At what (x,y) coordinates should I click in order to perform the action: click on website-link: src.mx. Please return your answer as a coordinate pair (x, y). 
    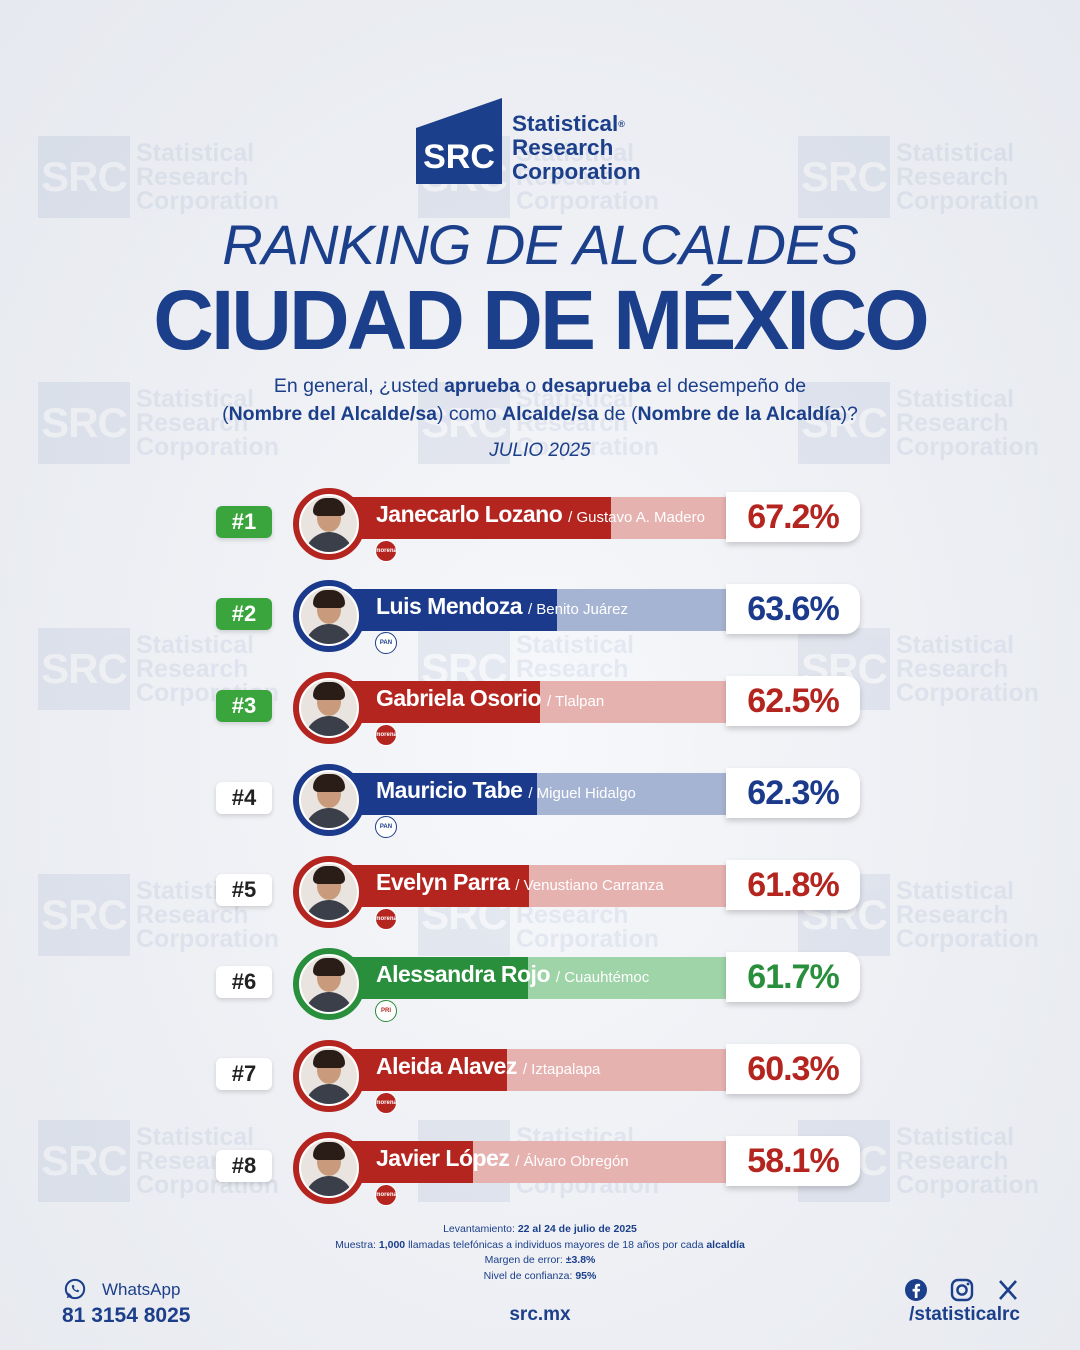
    Looking at the image, I should click on (540, 1314).